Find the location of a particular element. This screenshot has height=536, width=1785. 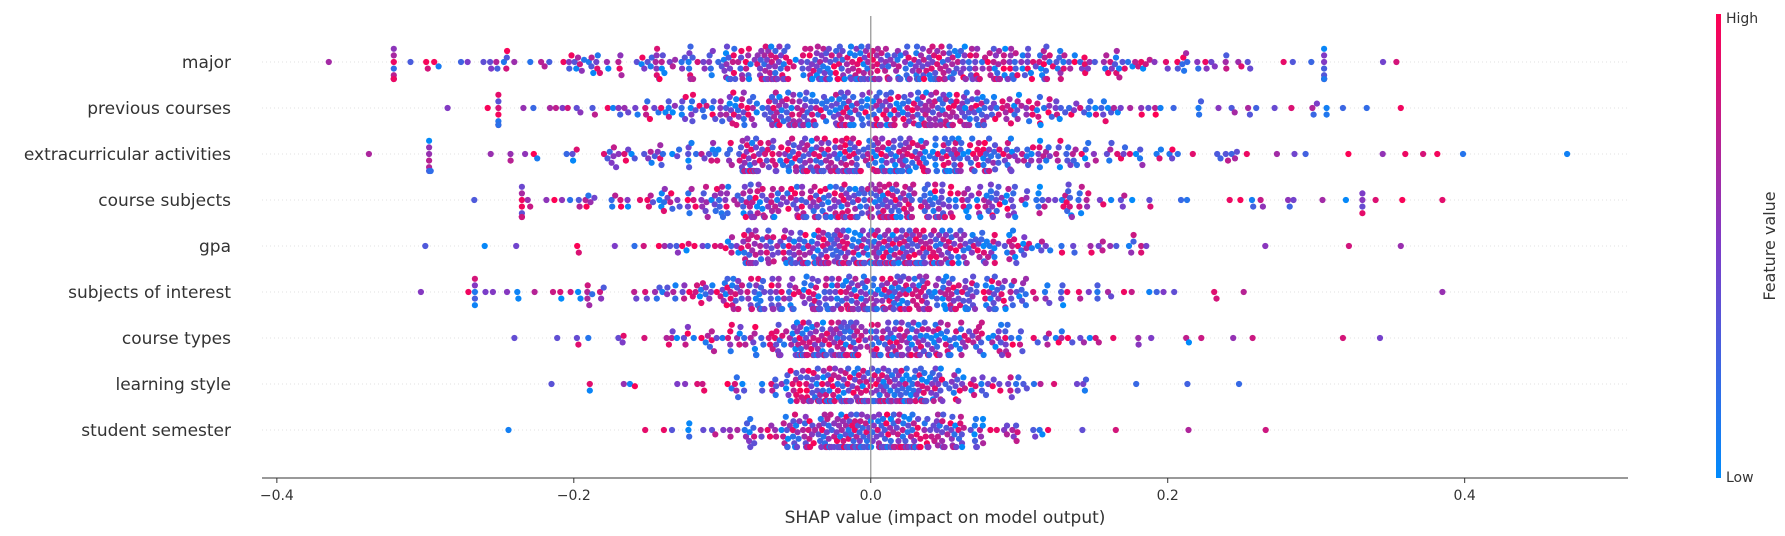

x-tick-label: −0.4 is located at coordinates (277, 496).